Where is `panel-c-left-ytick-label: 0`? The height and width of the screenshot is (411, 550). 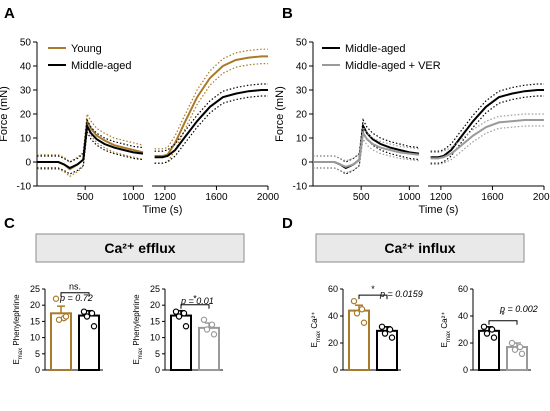 panel-c-left-ytick-label: 0 is located at coordinates (37, 370).